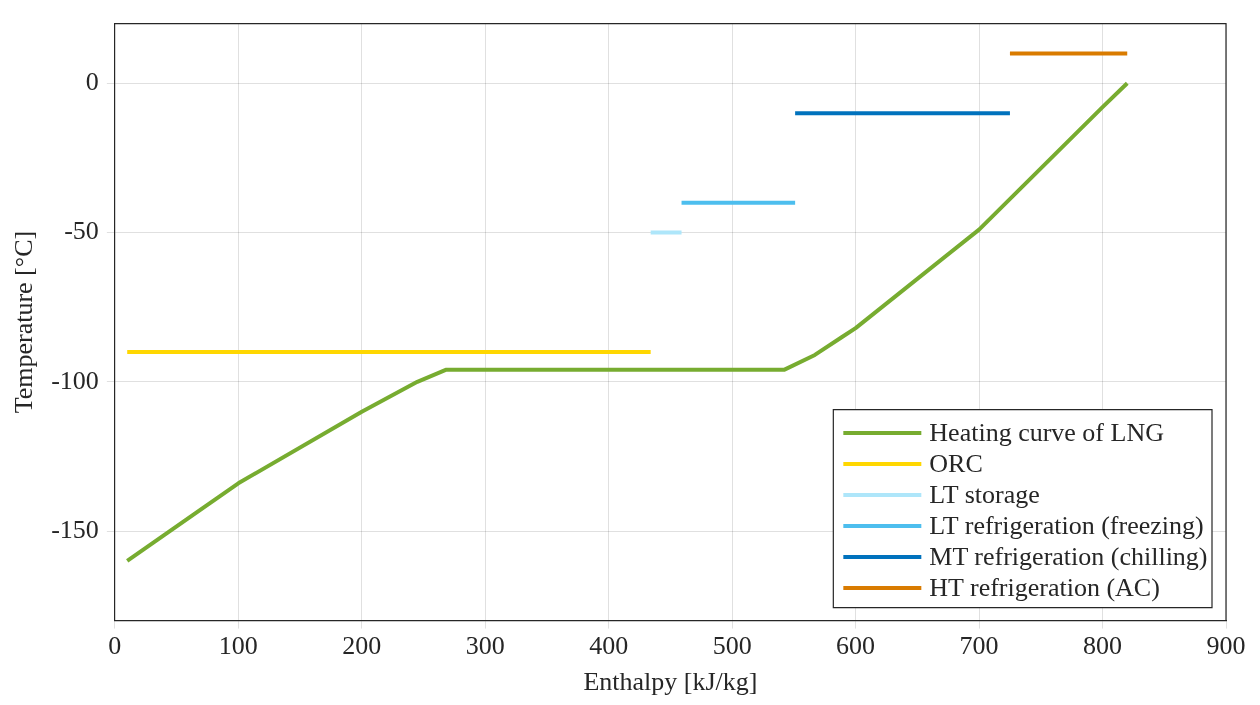 This screenshot has width=1260, height=705. Describe the element at coordinates (1066, 525) in the screenshot. I see `legend-label: LT refrigeration (freezing)` at that location.